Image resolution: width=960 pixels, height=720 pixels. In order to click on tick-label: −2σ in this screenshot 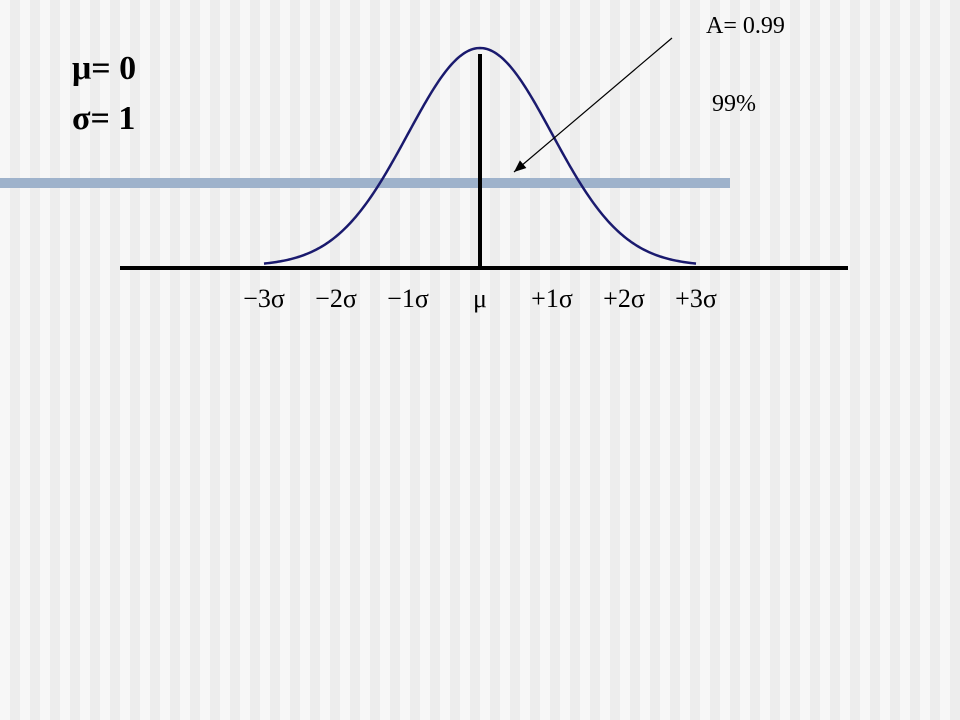, I will do `click(336, 298)`.